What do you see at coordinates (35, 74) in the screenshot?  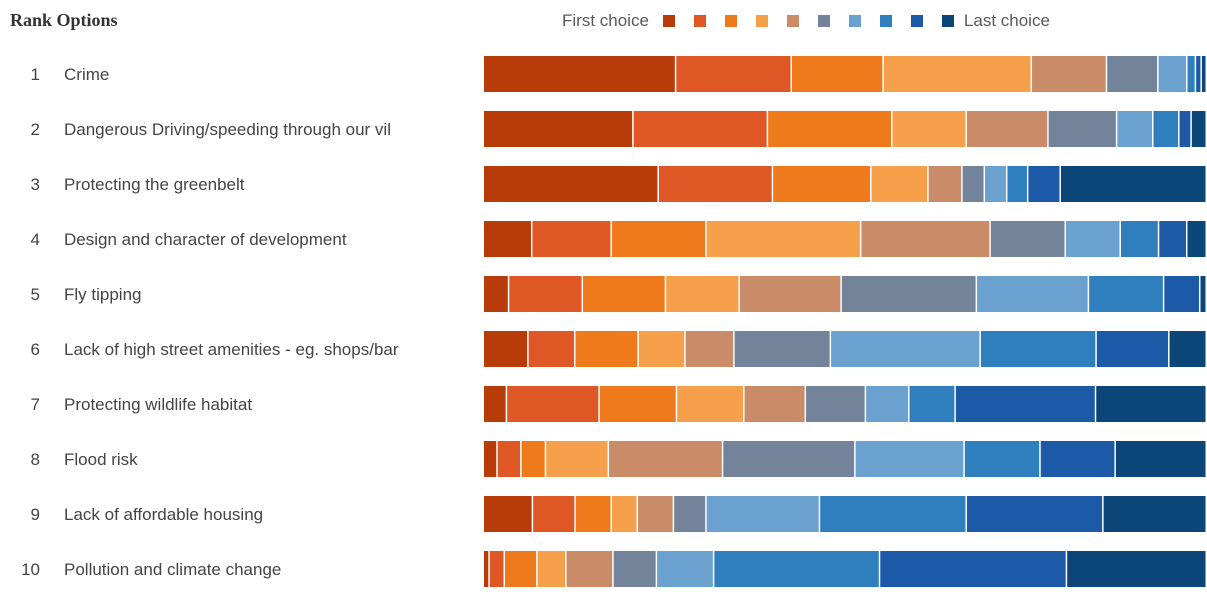 I see `row-rank: 1` at bounding box center [35, 74].